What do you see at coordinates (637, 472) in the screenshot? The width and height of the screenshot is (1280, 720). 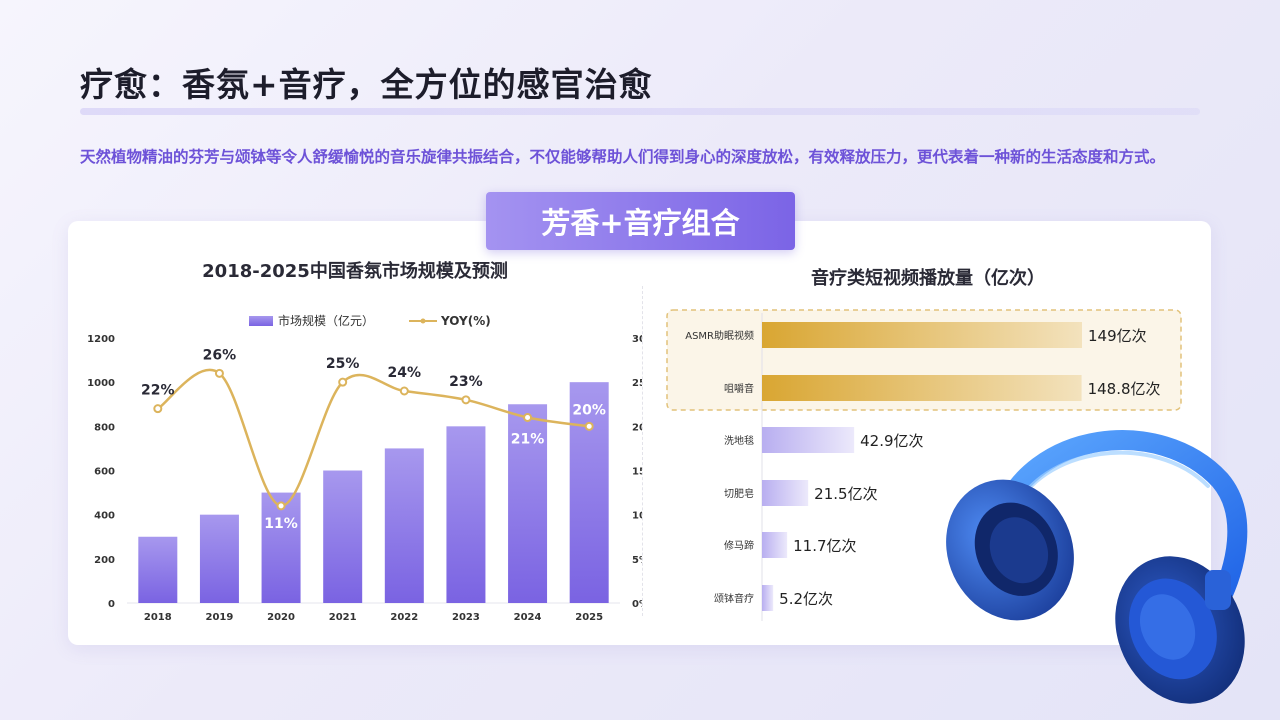 I see `y-right-tick: 15%` at bounding box center [637, 472].